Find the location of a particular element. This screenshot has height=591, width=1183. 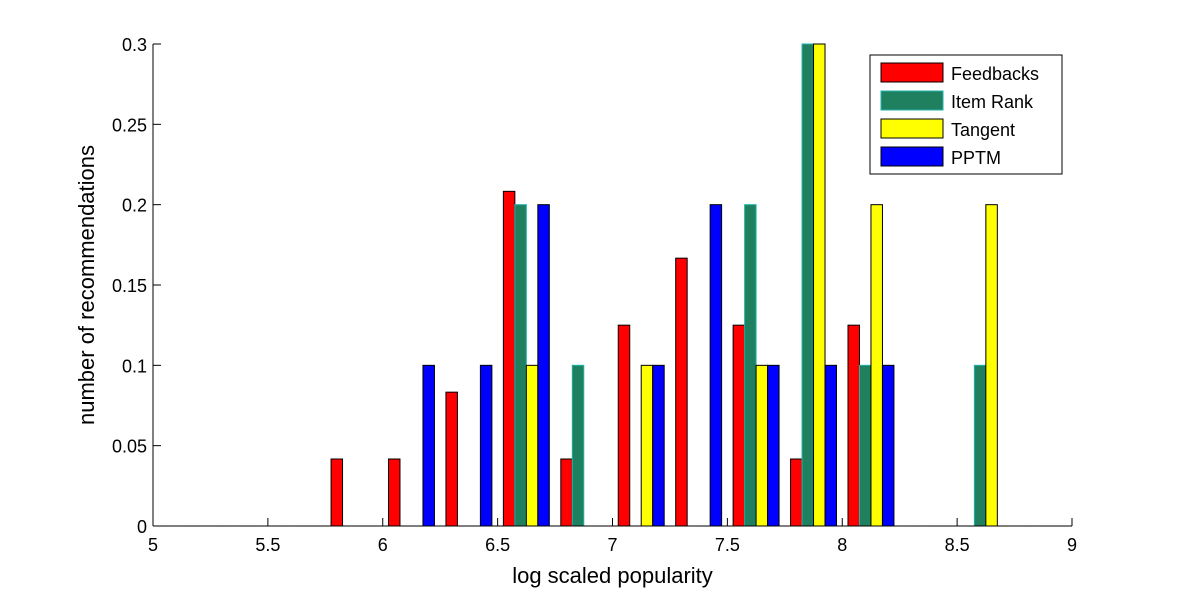

legend-swatch-item-rank is located at coordinates (912, 100).